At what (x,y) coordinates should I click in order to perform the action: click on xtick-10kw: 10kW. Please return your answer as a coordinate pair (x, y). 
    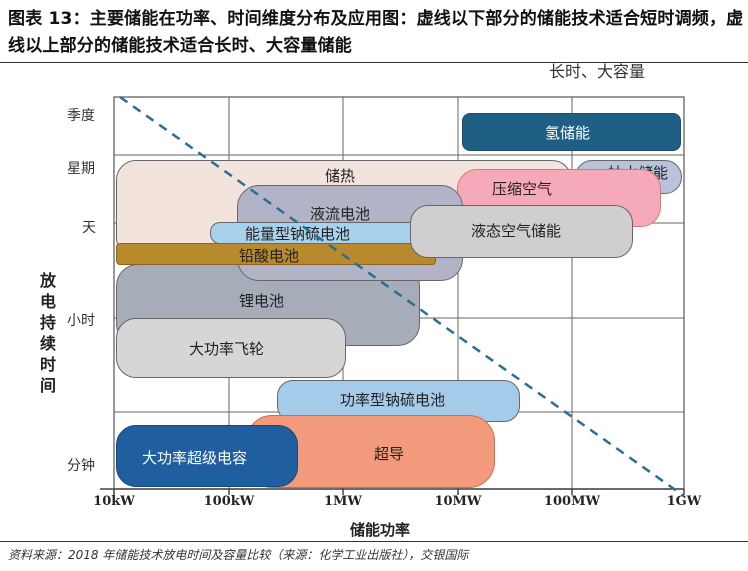
    Looking at the image, I should click on (114, 501).